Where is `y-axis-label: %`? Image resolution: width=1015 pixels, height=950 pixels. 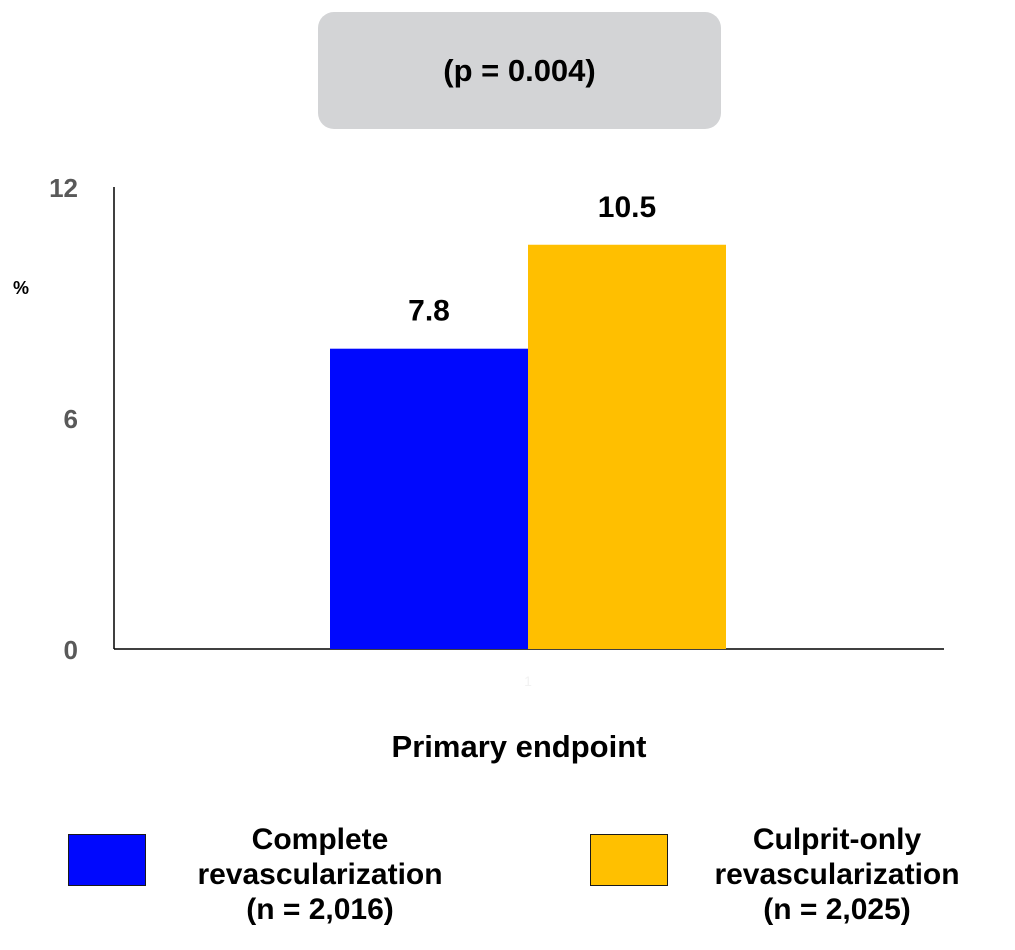
y-axis-label: % is located at coordinates (21, 288).